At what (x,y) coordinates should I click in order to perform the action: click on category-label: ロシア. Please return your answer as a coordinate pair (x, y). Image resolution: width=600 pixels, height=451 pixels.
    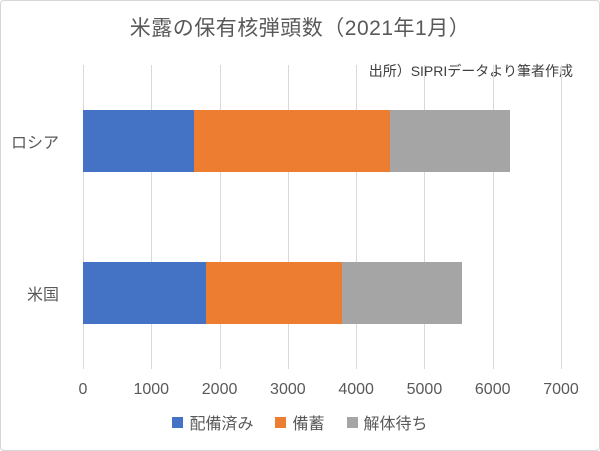
    Looking at the image, I should click on (34, 143).